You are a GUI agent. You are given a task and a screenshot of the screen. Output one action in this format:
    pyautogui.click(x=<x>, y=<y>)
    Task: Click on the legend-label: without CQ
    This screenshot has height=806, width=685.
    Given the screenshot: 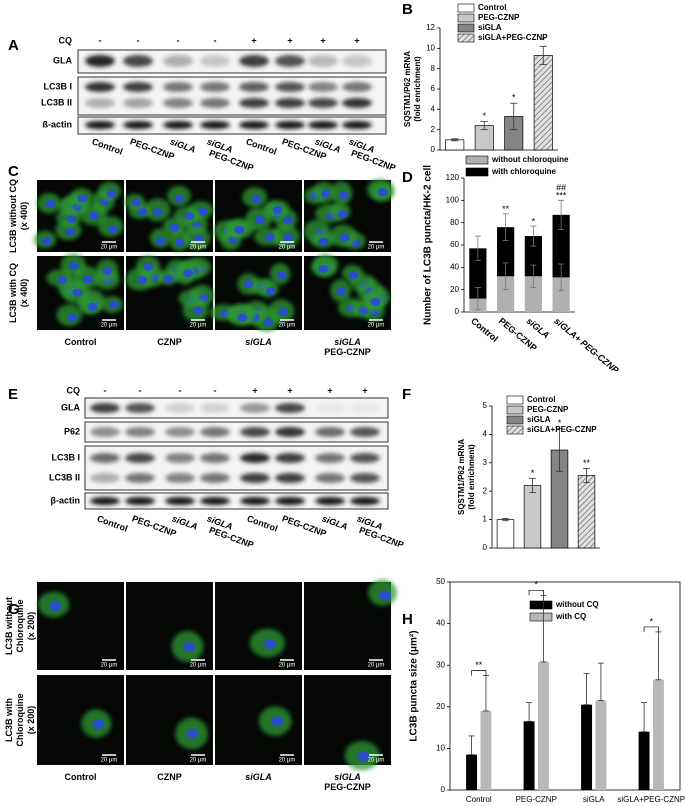 What is the action you would take?
    pyautogui.click(x=577, y=604)
    